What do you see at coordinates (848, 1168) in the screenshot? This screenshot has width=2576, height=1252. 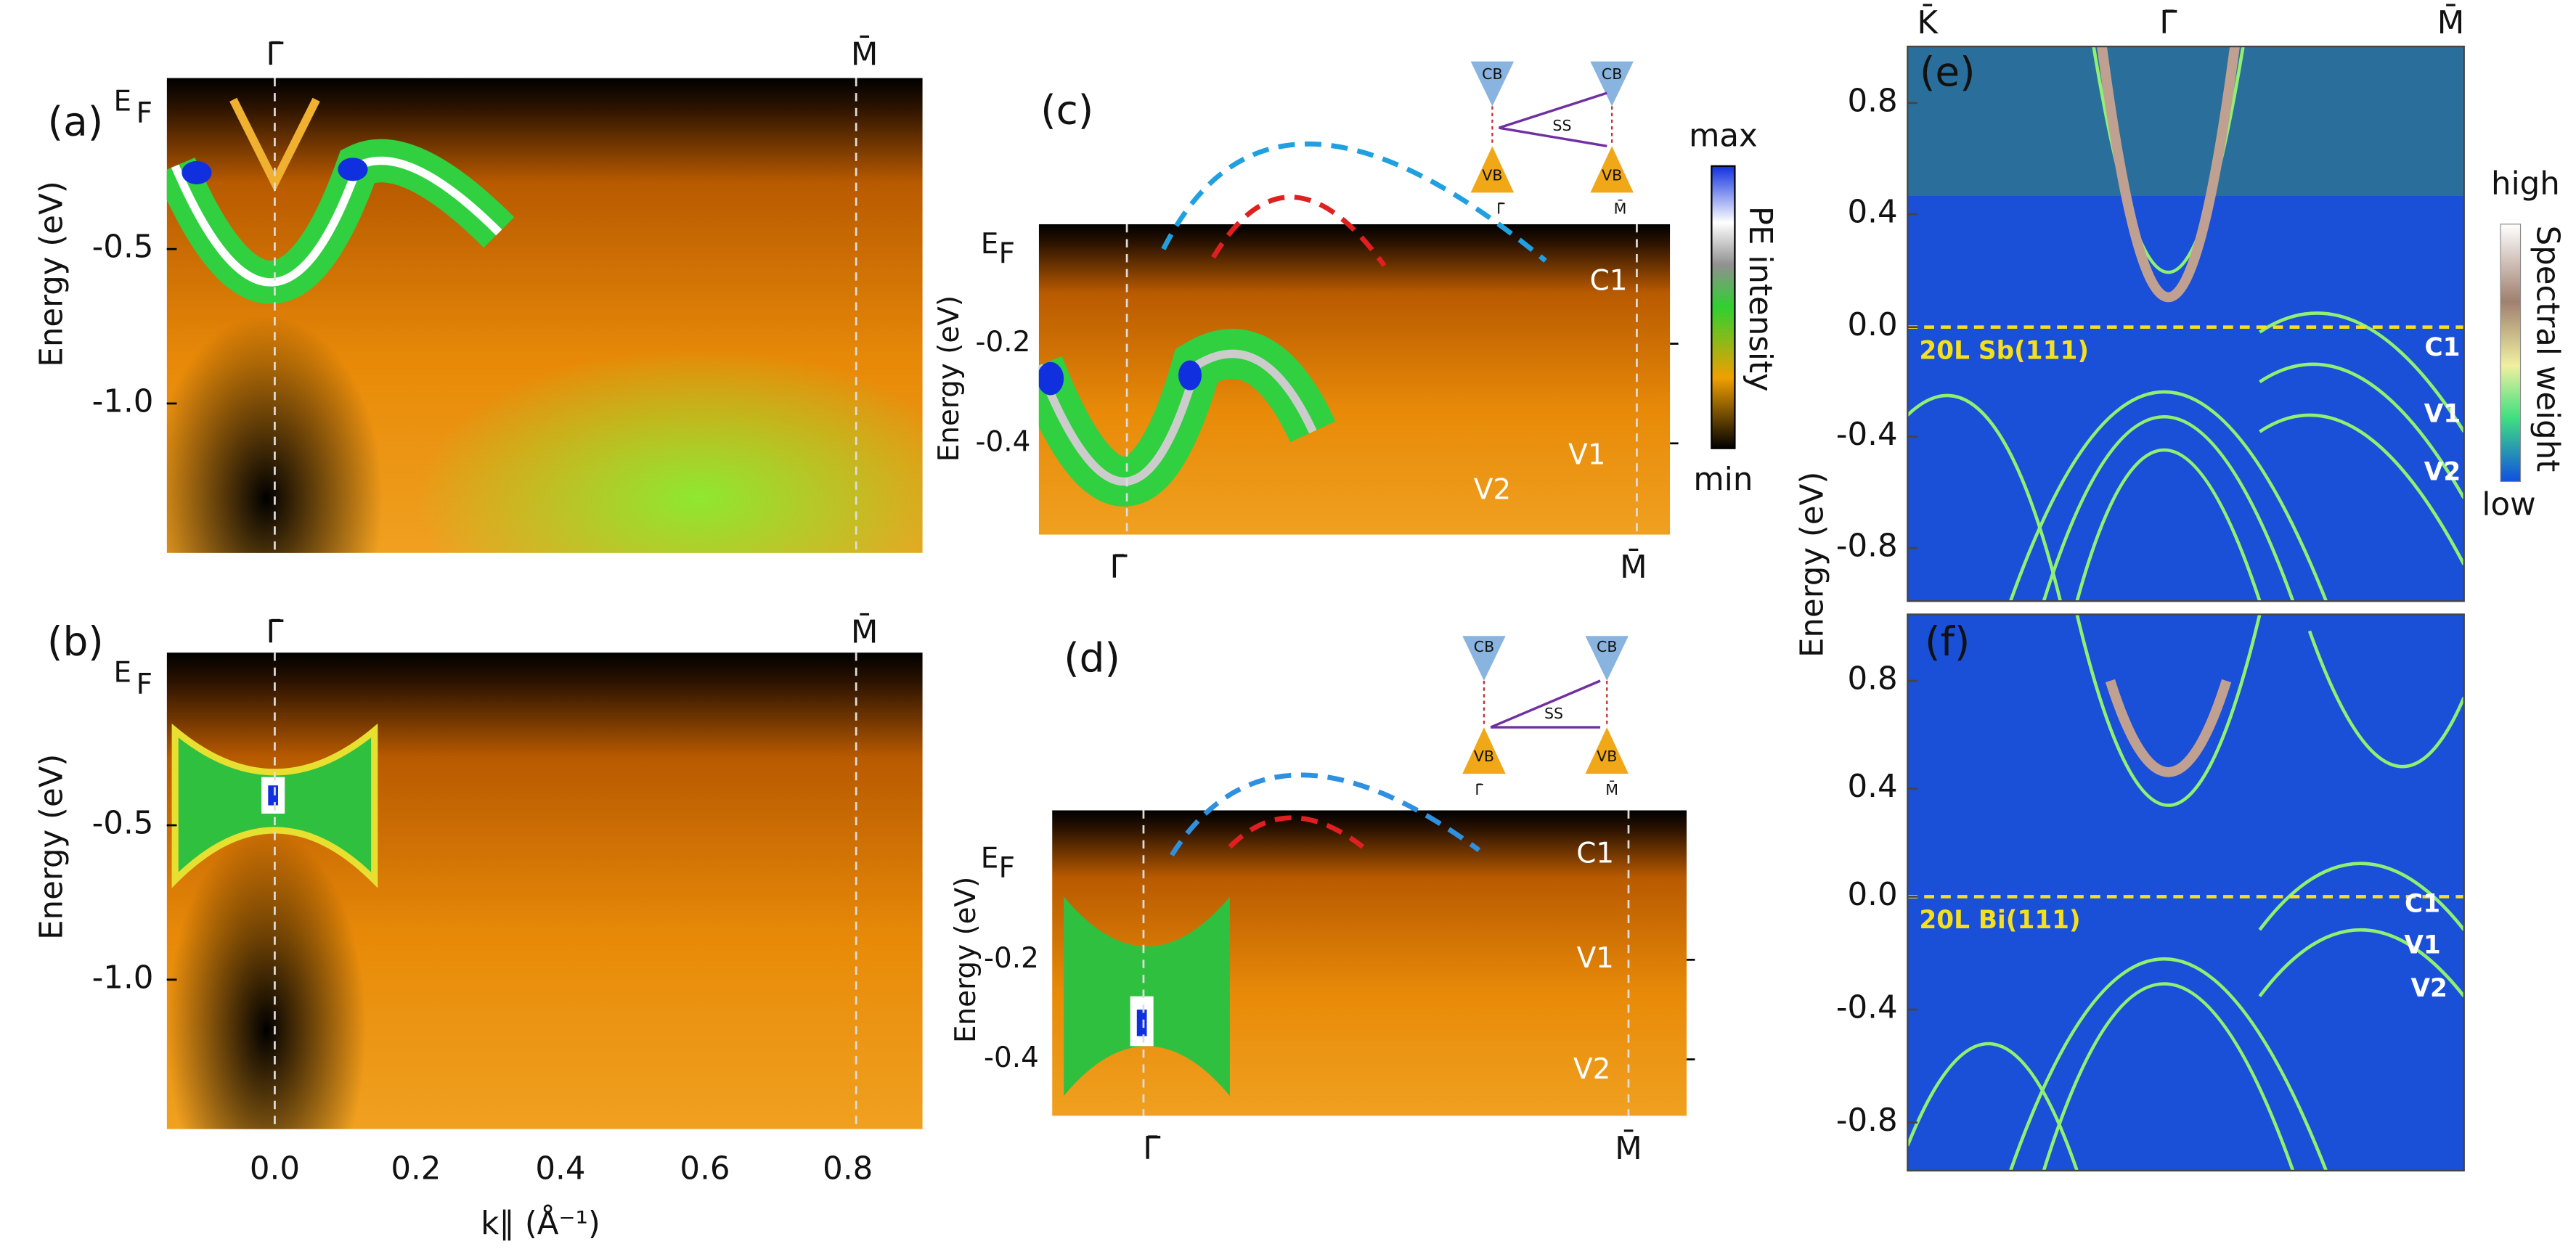 I see `x-tick-label: 0.8` at bounding box center [848, 1168].